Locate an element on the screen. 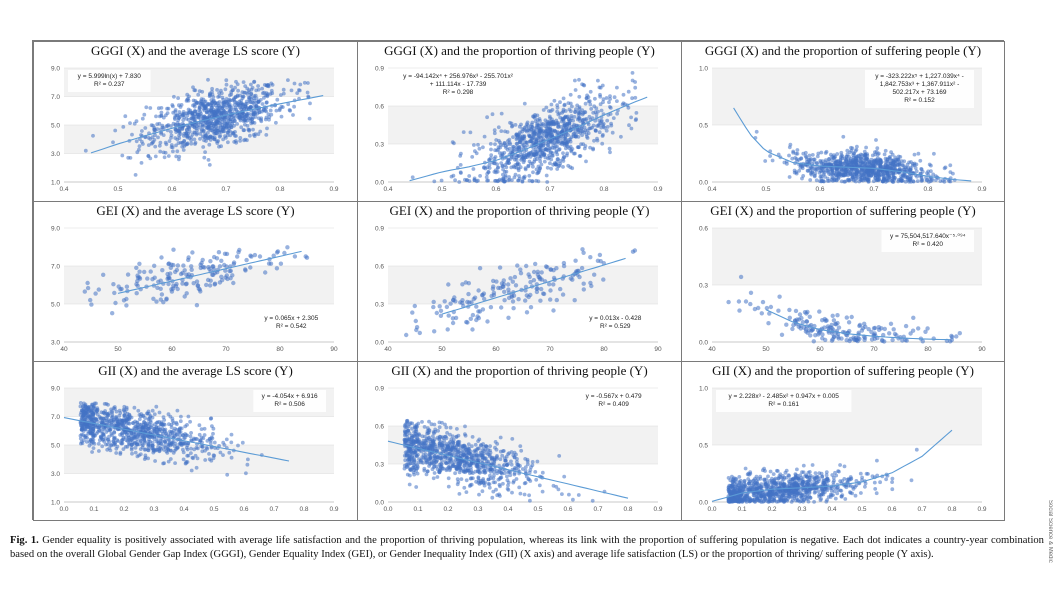  regression-equation: y = -4.054x + 6.916 is located at coordinates (290, 396).